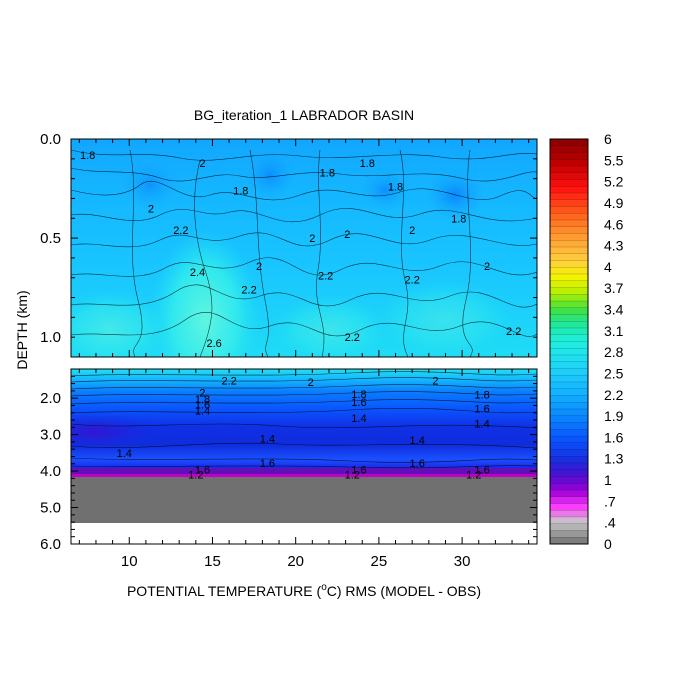 The image size is (700, 700). I want to click on chart-title: BG_iteration_1 LABRADOR BASIN, so click(304, 115).